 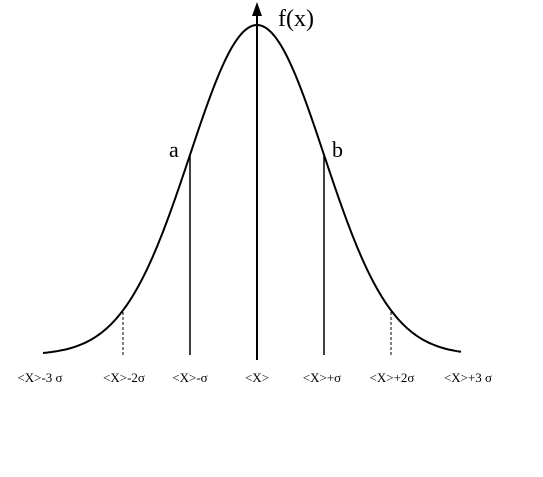 What do you see at coordinates (174, 149) in the screenshot?
I see `point-label-a: a` at bounding box center [174, 149].